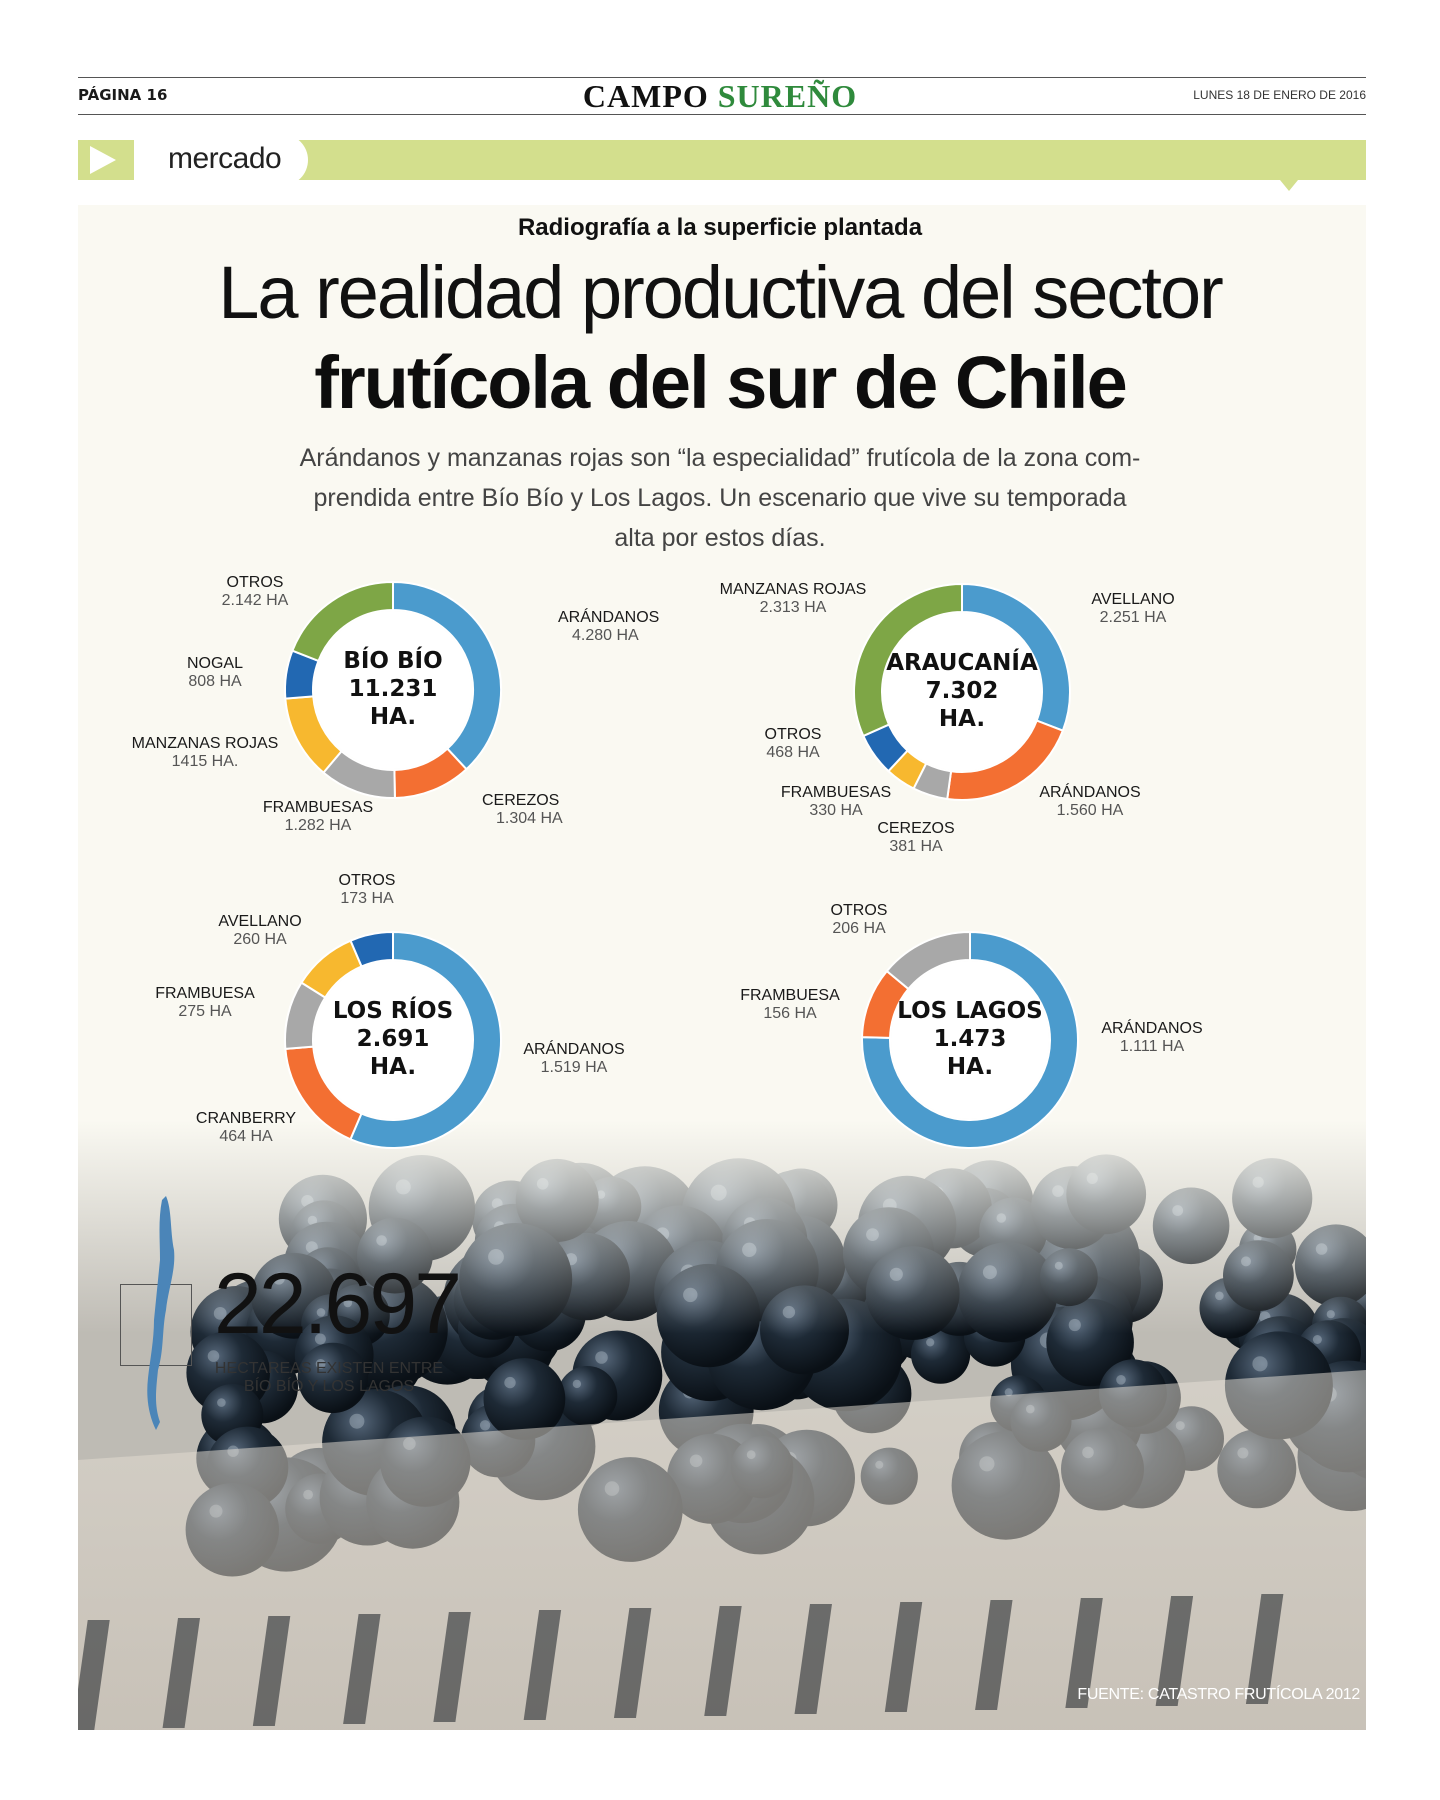 The height and width of the screenshot is (1800, 1440). Describe the element at coordinates (205, 1011) in the screenshot. I see `slice-value: 275 HA` at that location.